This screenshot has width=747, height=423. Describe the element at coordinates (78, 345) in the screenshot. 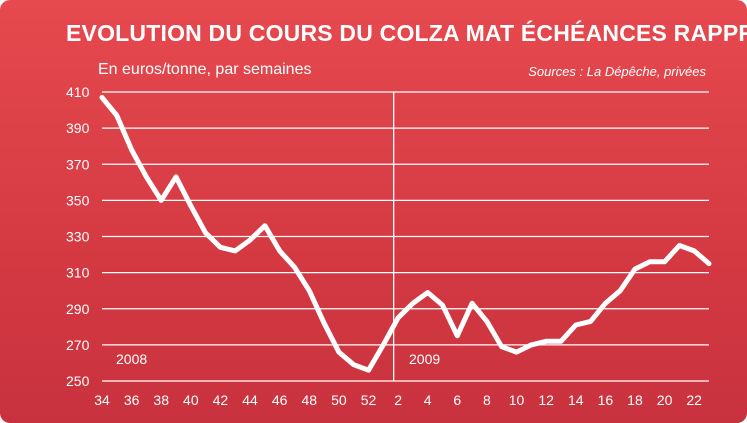

I see `y-tick-label: 270` at that location.